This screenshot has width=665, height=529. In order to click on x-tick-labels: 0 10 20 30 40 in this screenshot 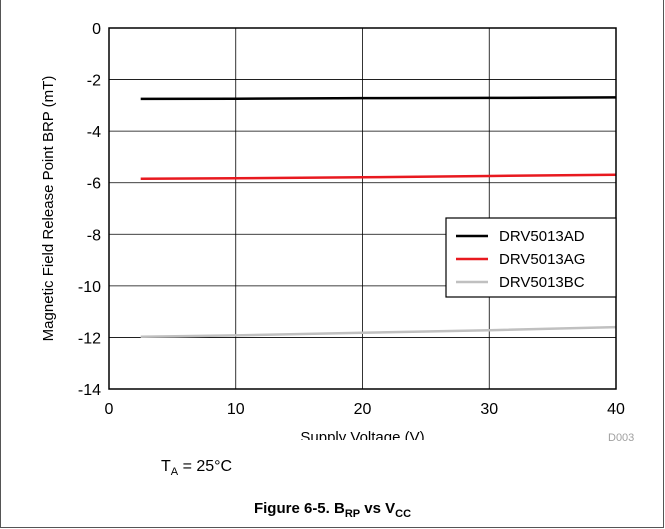, I will do `click(365, 409)`.